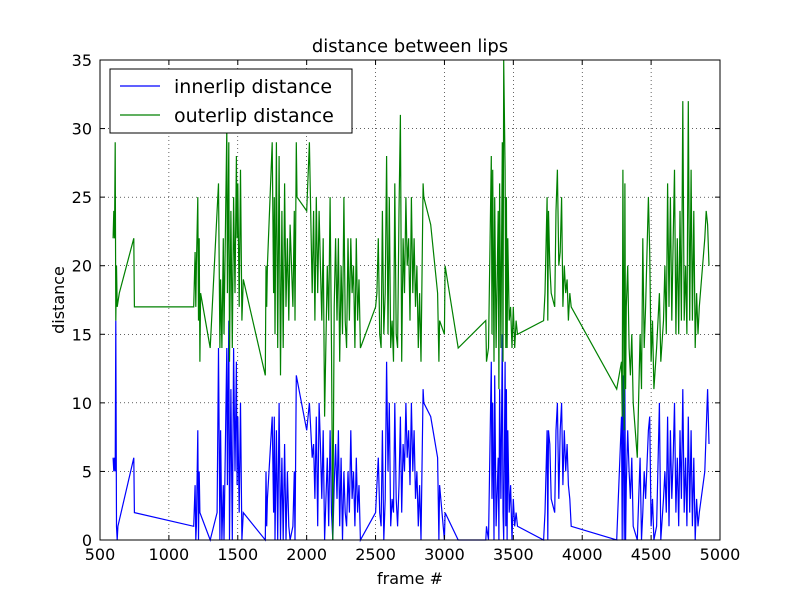 Image resolution: width=800 pixels, height=600 pixels. I want to click on legend-box, so click(231, 101).